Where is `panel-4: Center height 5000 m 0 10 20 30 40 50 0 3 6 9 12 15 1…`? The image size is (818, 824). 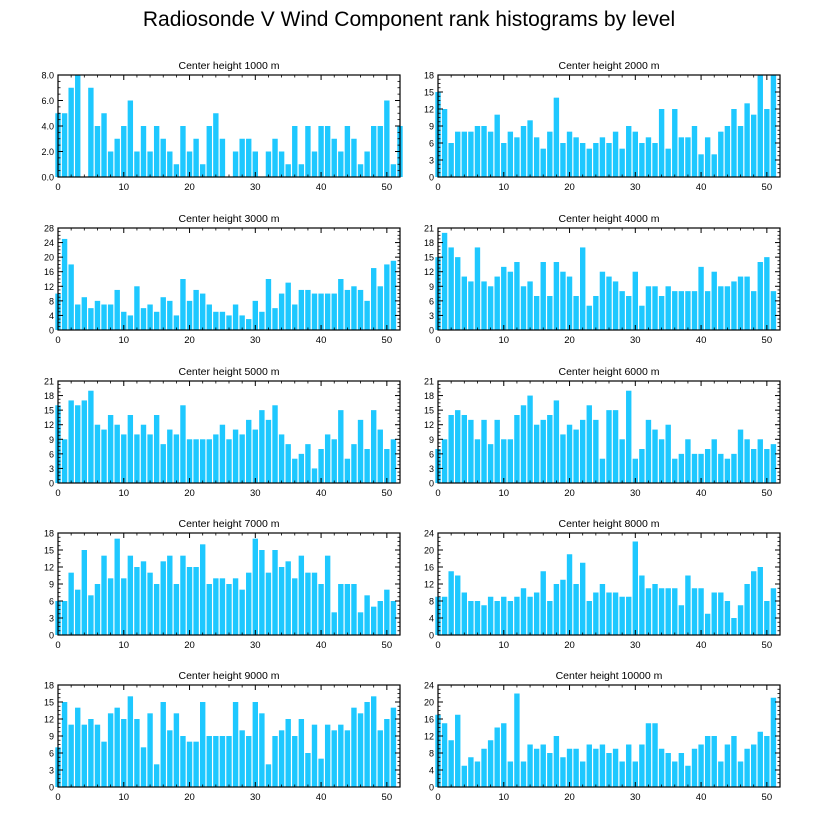
panel-4: Center height 5000 m 0 10 20 30 40 50 0 3 6 9 12 15 1… is located at coordinates (222, 432).